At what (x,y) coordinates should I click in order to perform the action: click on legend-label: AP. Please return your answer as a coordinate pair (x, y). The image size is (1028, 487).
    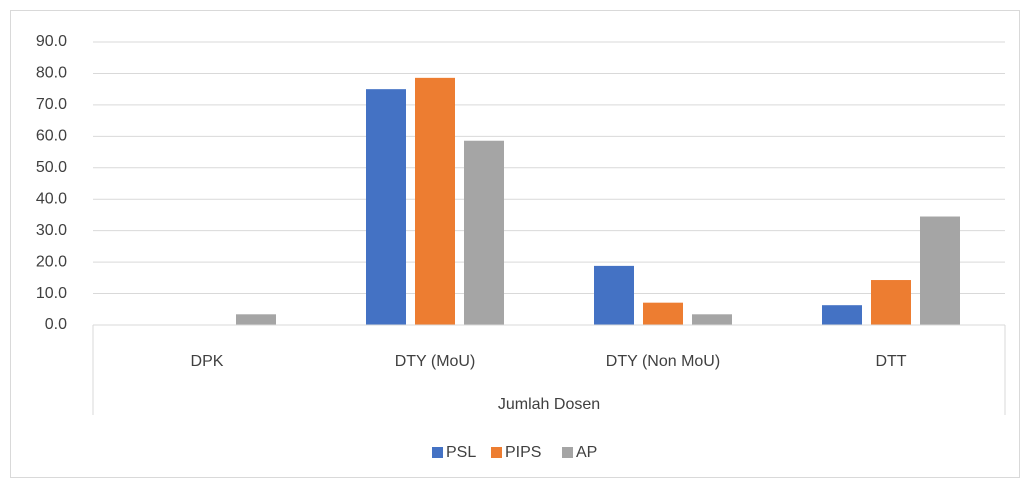
    Looking at the image, I should click on (586, 452).